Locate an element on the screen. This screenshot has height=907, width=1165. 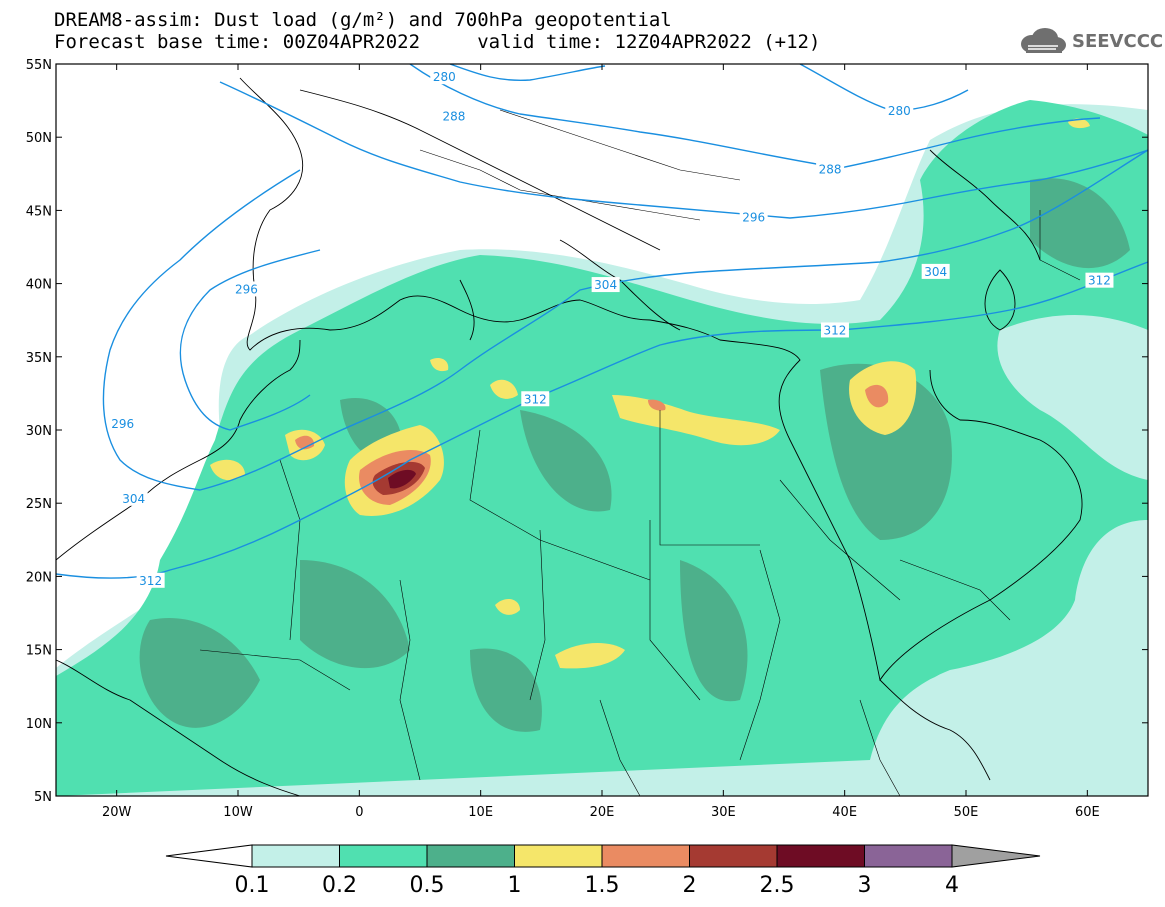
contour-296-loop is located at coordinates (250, 340).